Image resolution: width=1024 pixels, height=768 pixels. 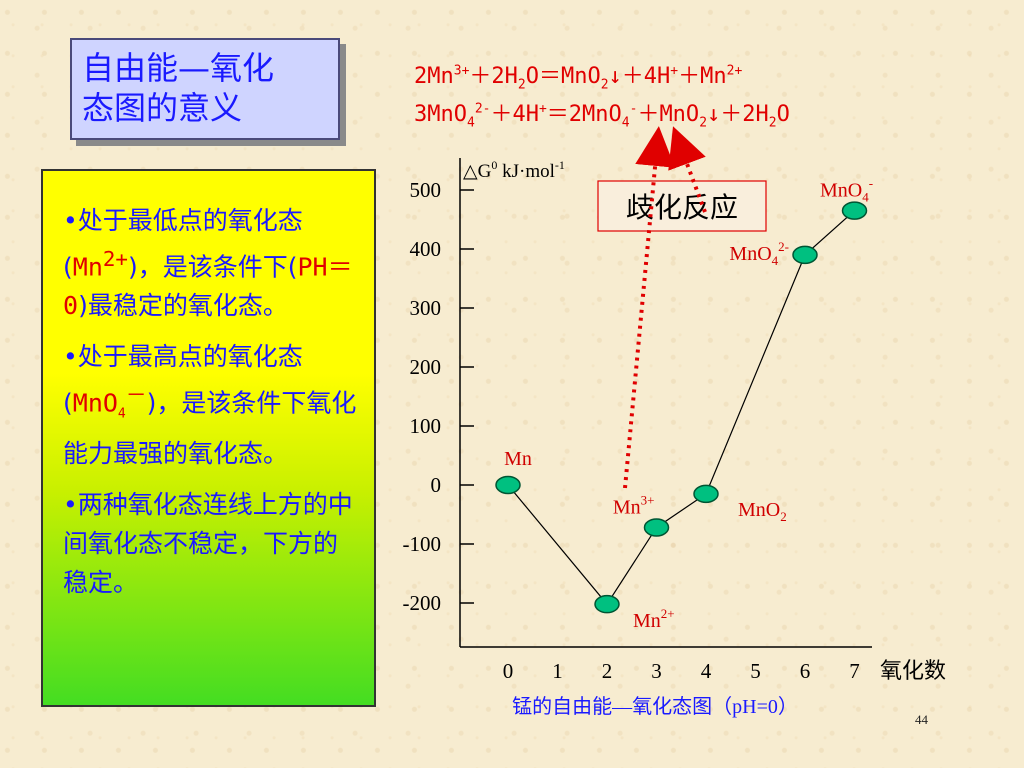 What do you see at coordinates (115, 259) in the screenshot?
I see `species-mn2-charge: 2+` at bounding box center [115, 259].